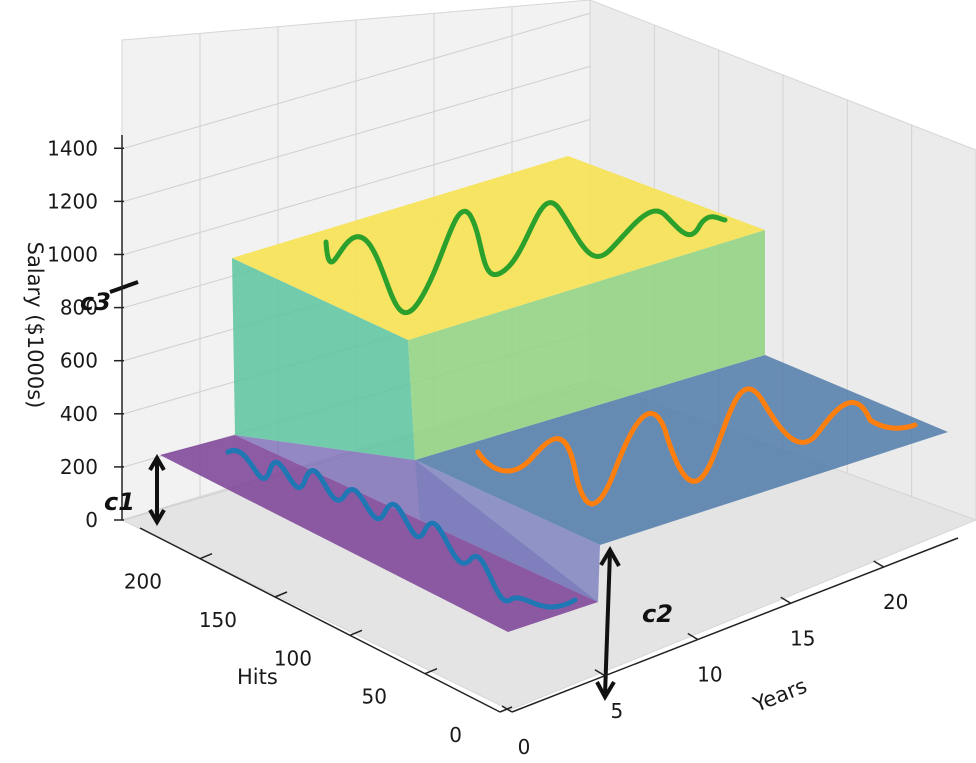  I want to click on curve-c2, so click(696, 446).